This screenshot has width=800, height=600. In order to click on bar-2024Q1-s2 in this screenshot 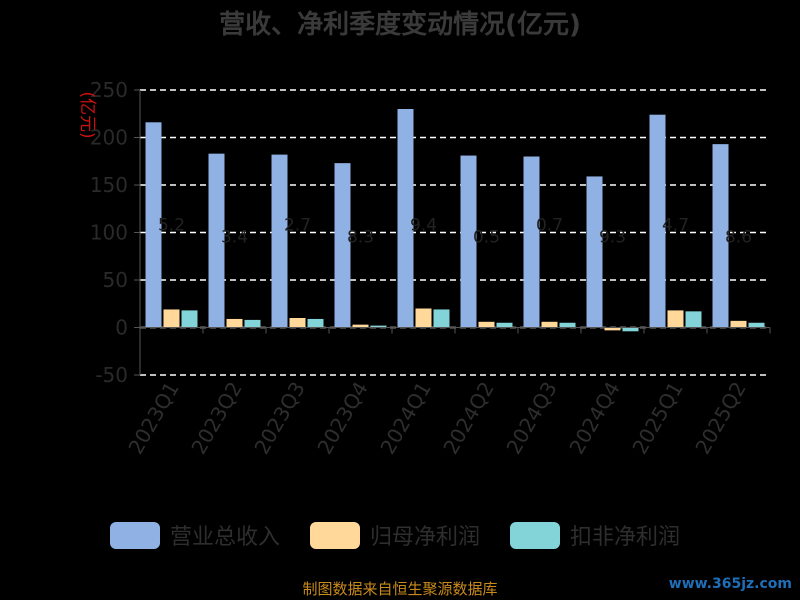, I will do `click(441, 318)`.